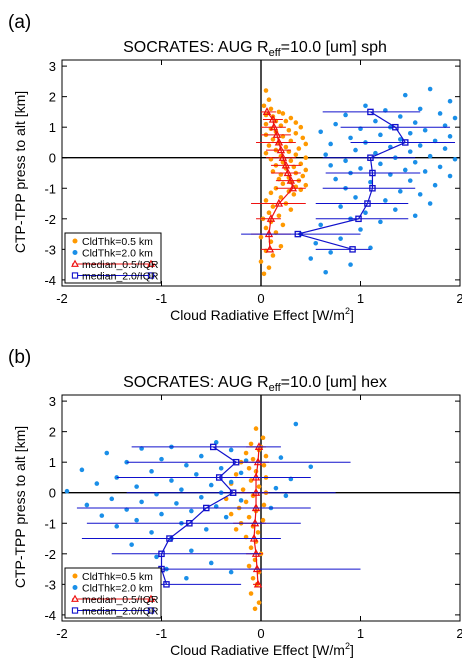 The height and width of the screenshot is (663, 462). Describe the element at coordinates (50, 249) in the screenshot. I see `y-tick-label: -3` at that location.